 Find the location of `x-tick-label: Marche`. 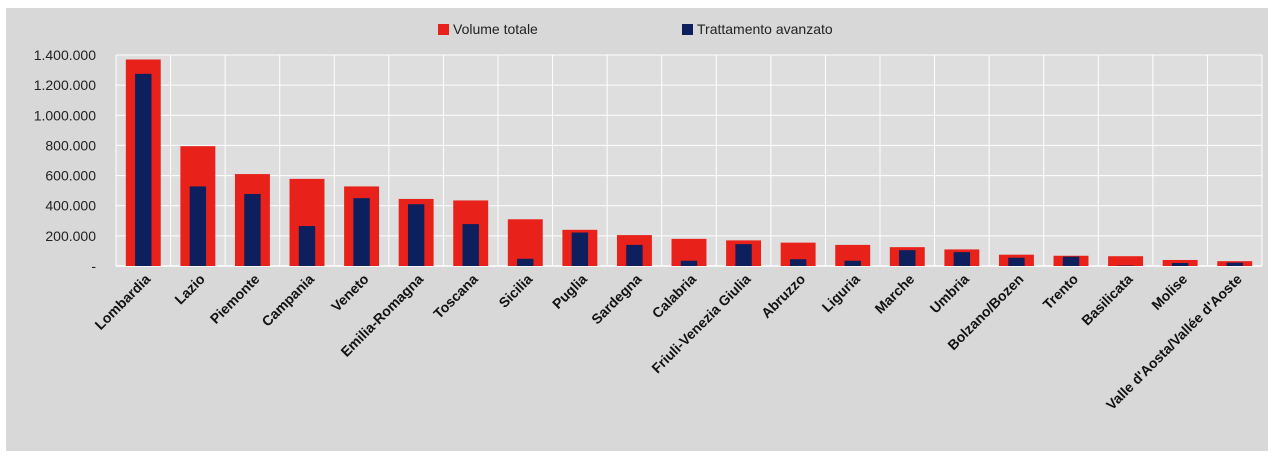

x-tick-label: Marche is located at coordinates (894, 294).